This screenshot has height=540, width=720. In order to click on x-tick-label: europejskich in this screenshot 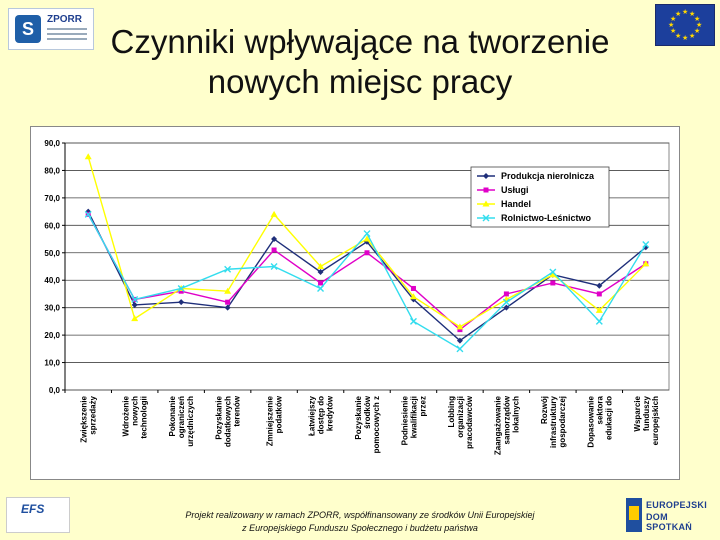, I will do `click(655, 420)`.